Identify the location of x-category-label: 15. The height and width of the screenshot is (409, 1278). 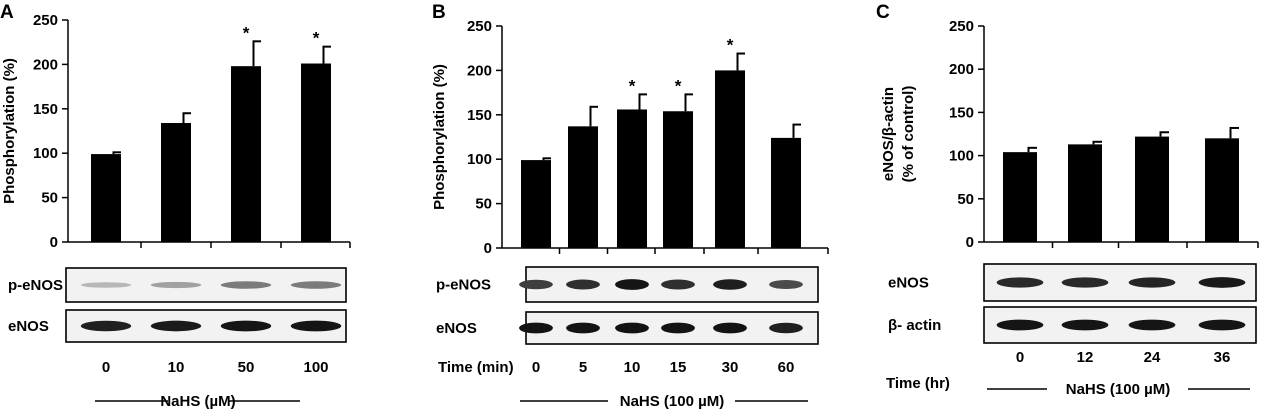
(678, 367).